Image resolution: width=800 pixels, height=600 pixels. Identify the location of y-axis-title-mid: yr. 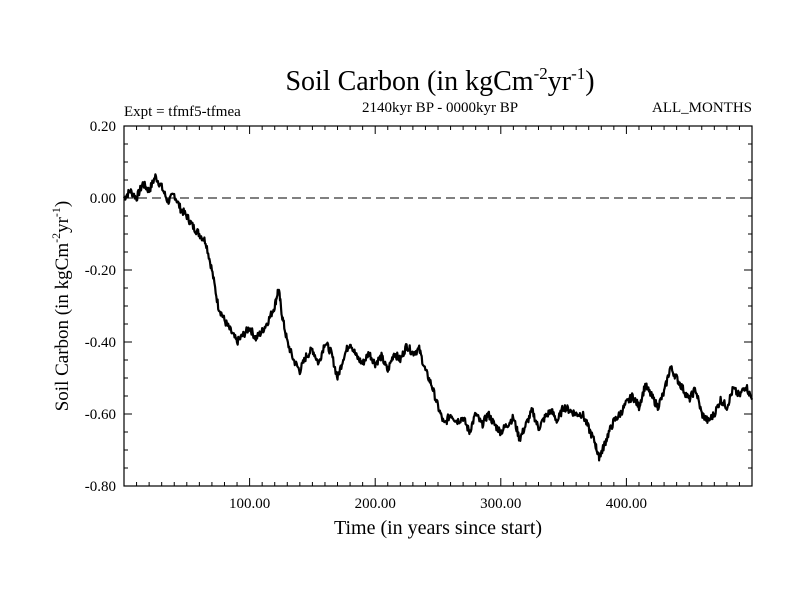
(62, 224).